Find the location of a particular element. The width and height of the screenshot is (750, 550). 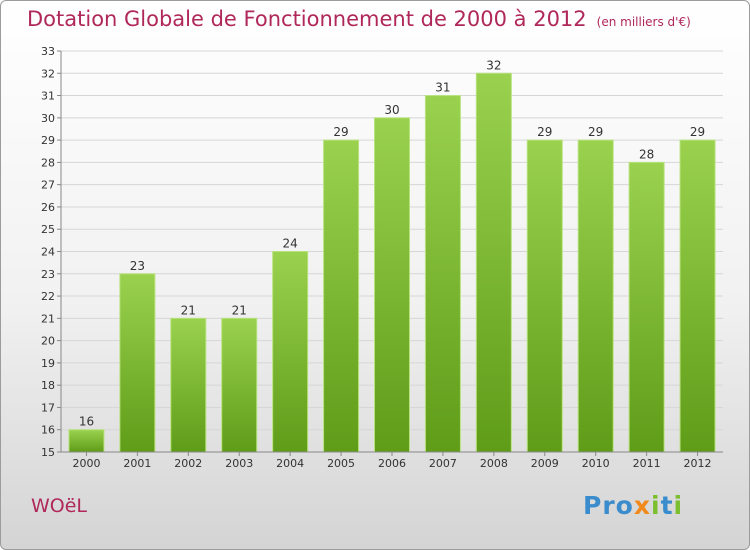

x-tick-label-2011: 2011 is located at coordinates (647, 463).